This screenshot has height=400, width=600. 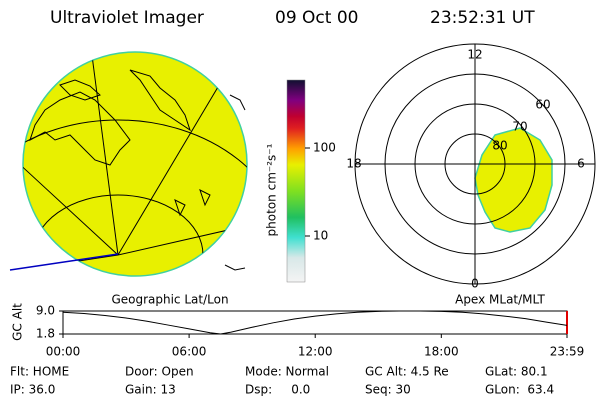 I want to click on alt-ylabel: GC Alt, so click(x=18, y=322).